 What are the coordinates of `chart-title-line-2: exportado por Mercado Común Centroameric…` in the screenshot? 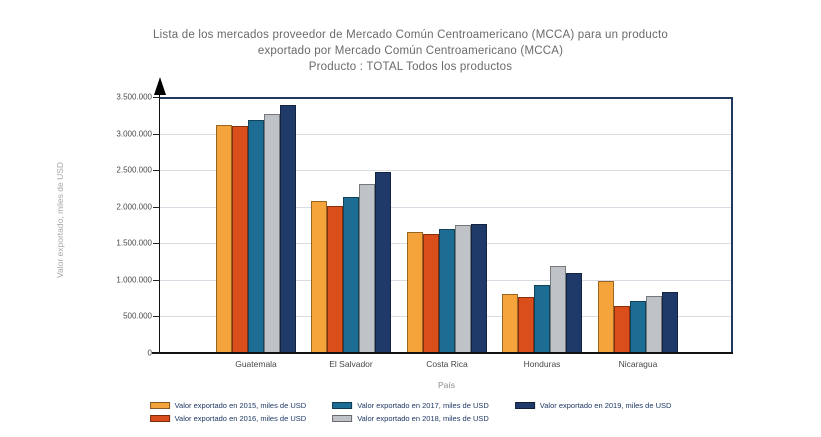 It's located at (410, 51).